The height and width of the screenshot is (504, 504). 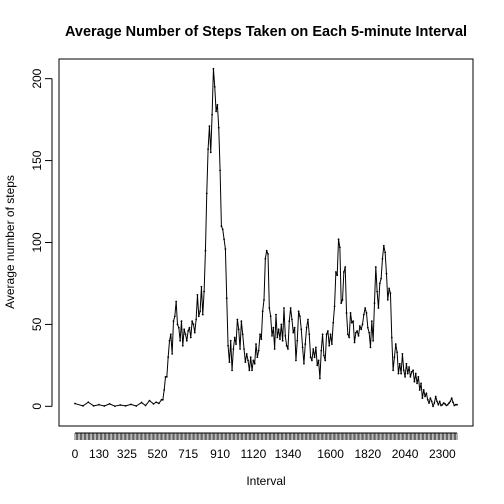 What do you see at coordinates (253, 454) in the screenshot?
I see `x-tick-label: 1120` at bounding box center [253, 454].